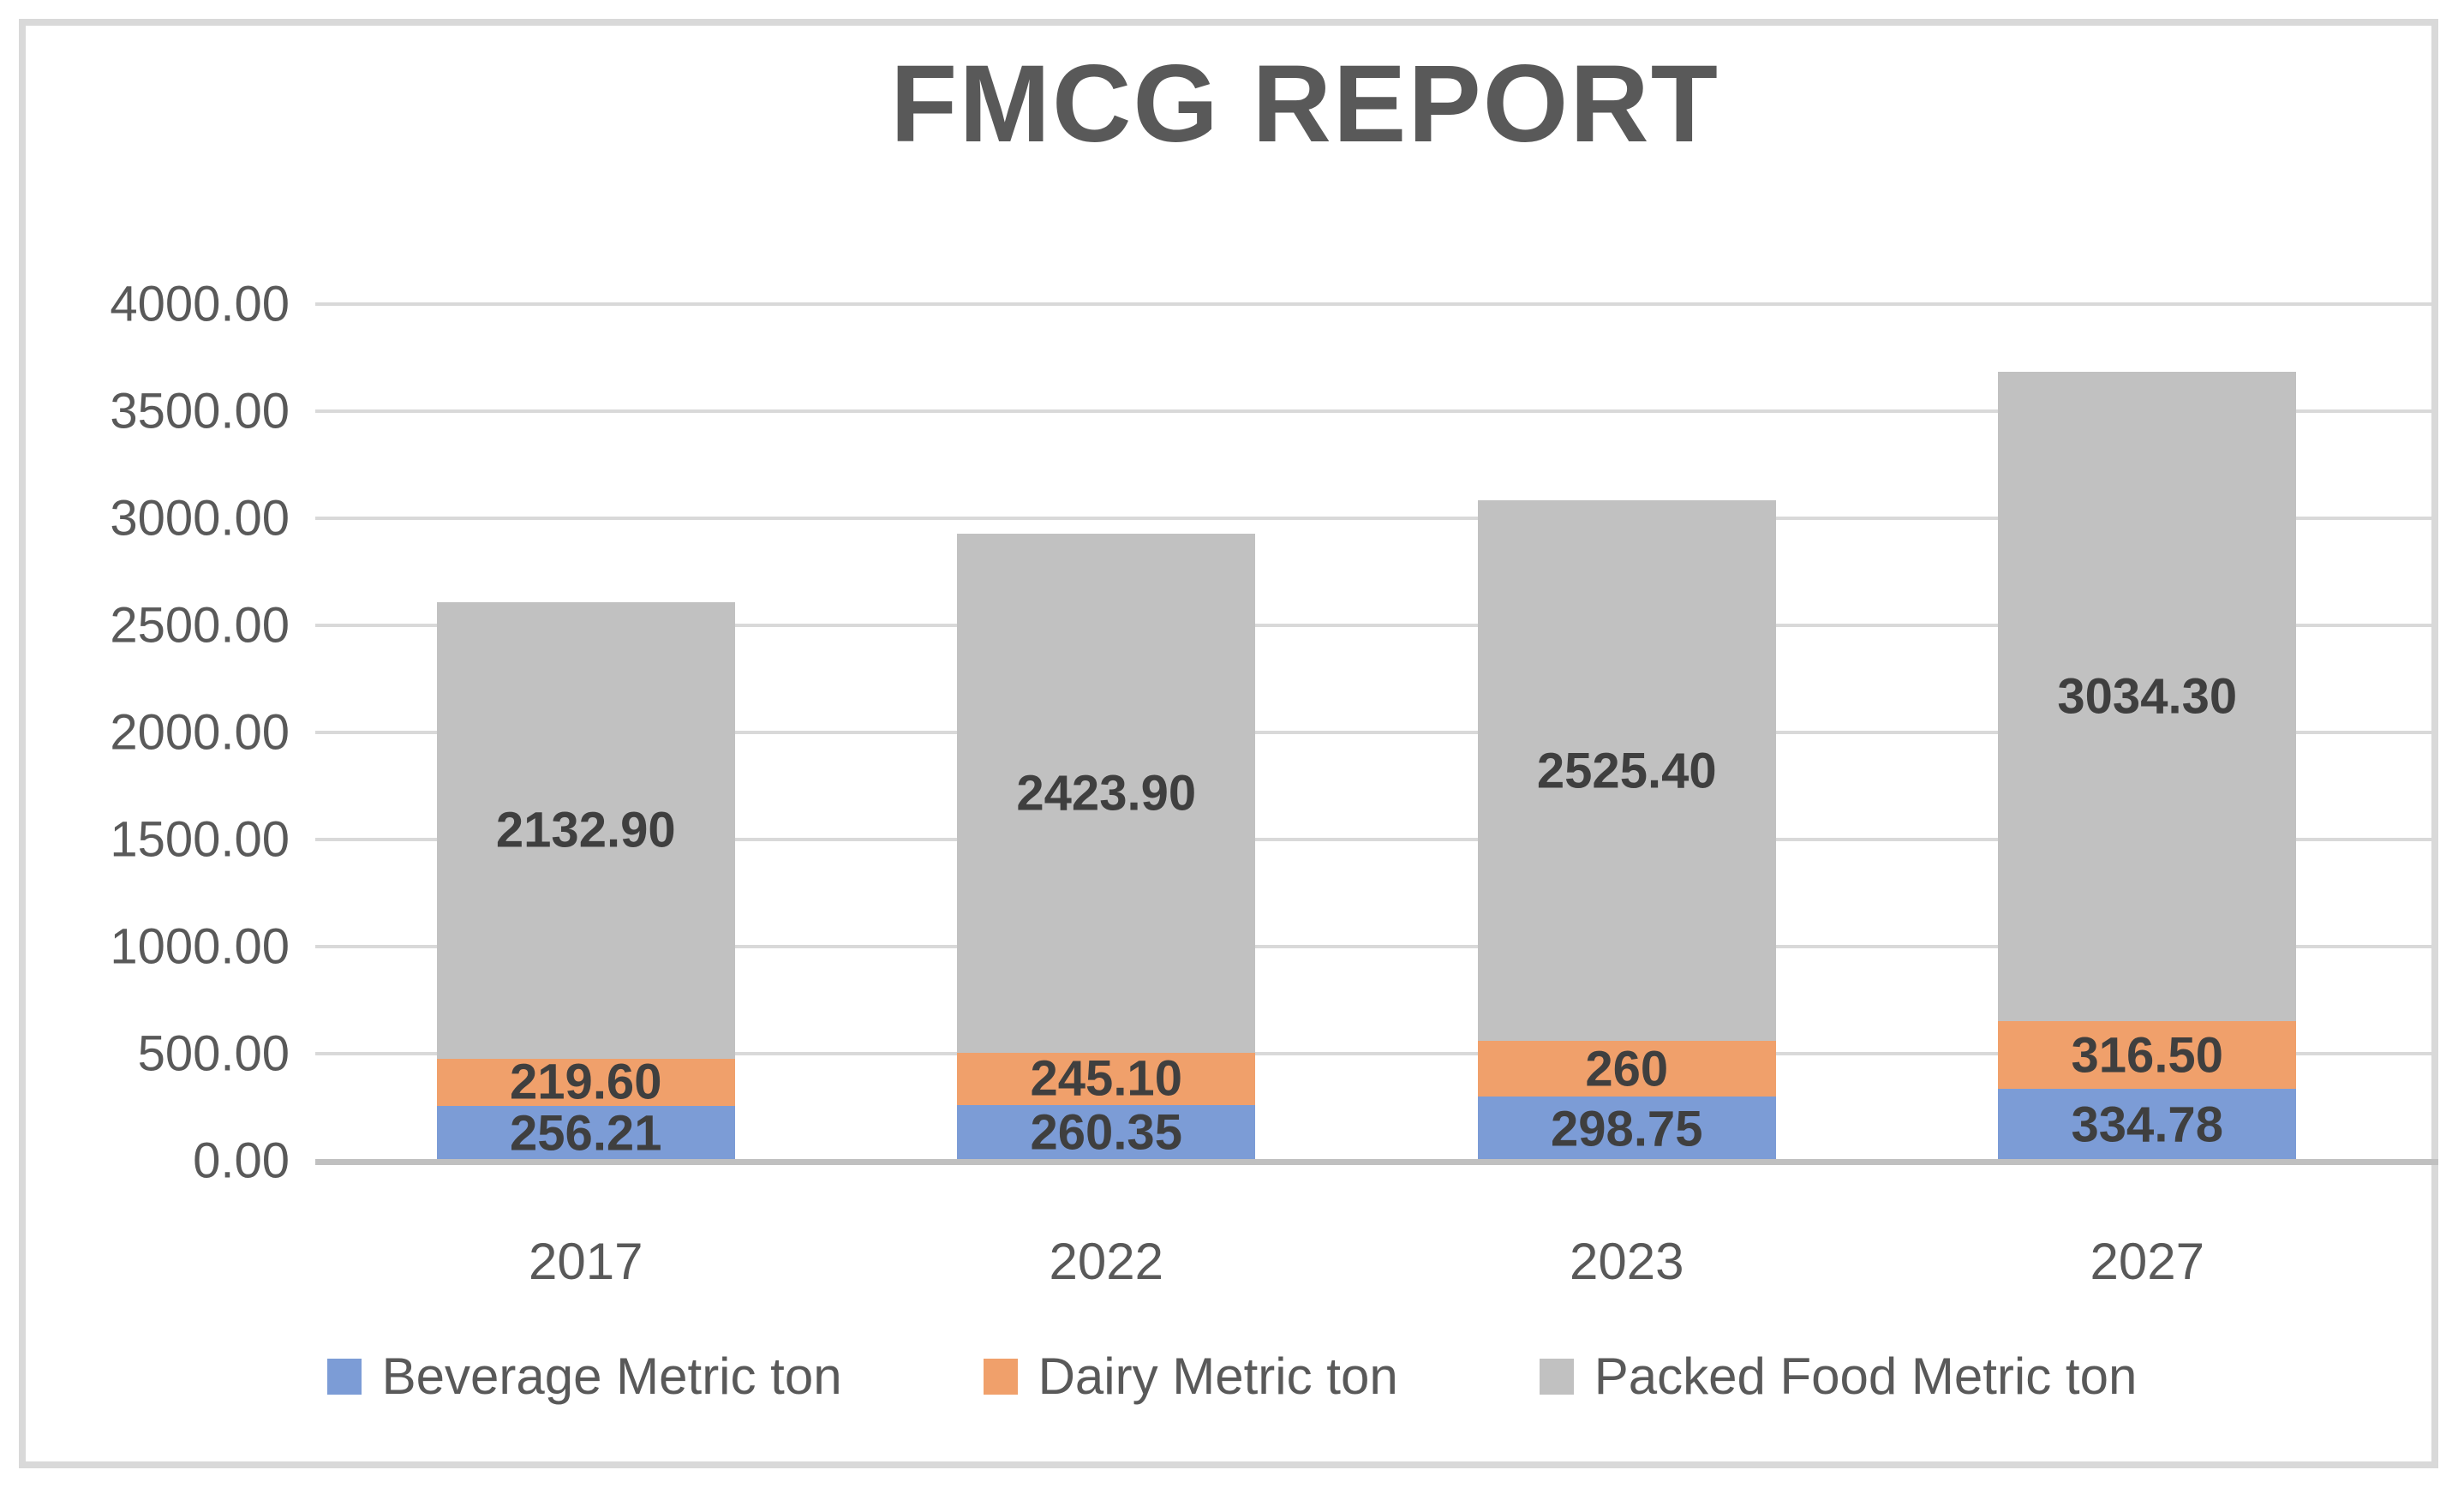  What do you see at coordinates (2147, 1261) in the screenshot?
I see `x-axis-label: 2027` at bounding box center [2147, 1261].